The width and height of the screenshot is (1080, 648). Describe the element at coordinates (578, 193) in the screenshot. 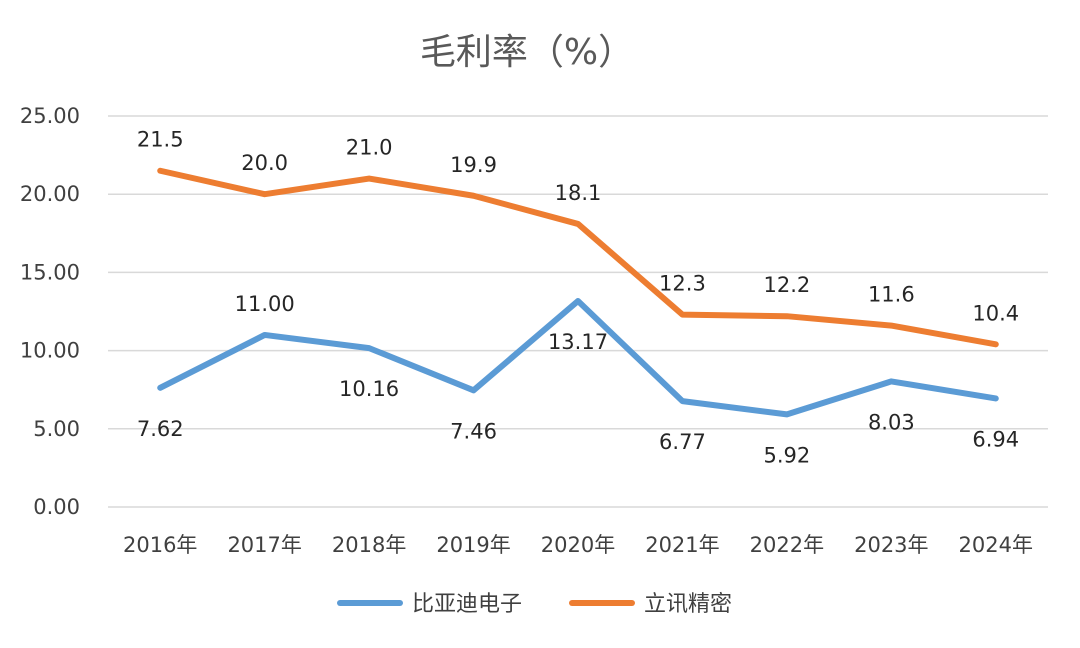

I see `data-label: 18.1` at that location.